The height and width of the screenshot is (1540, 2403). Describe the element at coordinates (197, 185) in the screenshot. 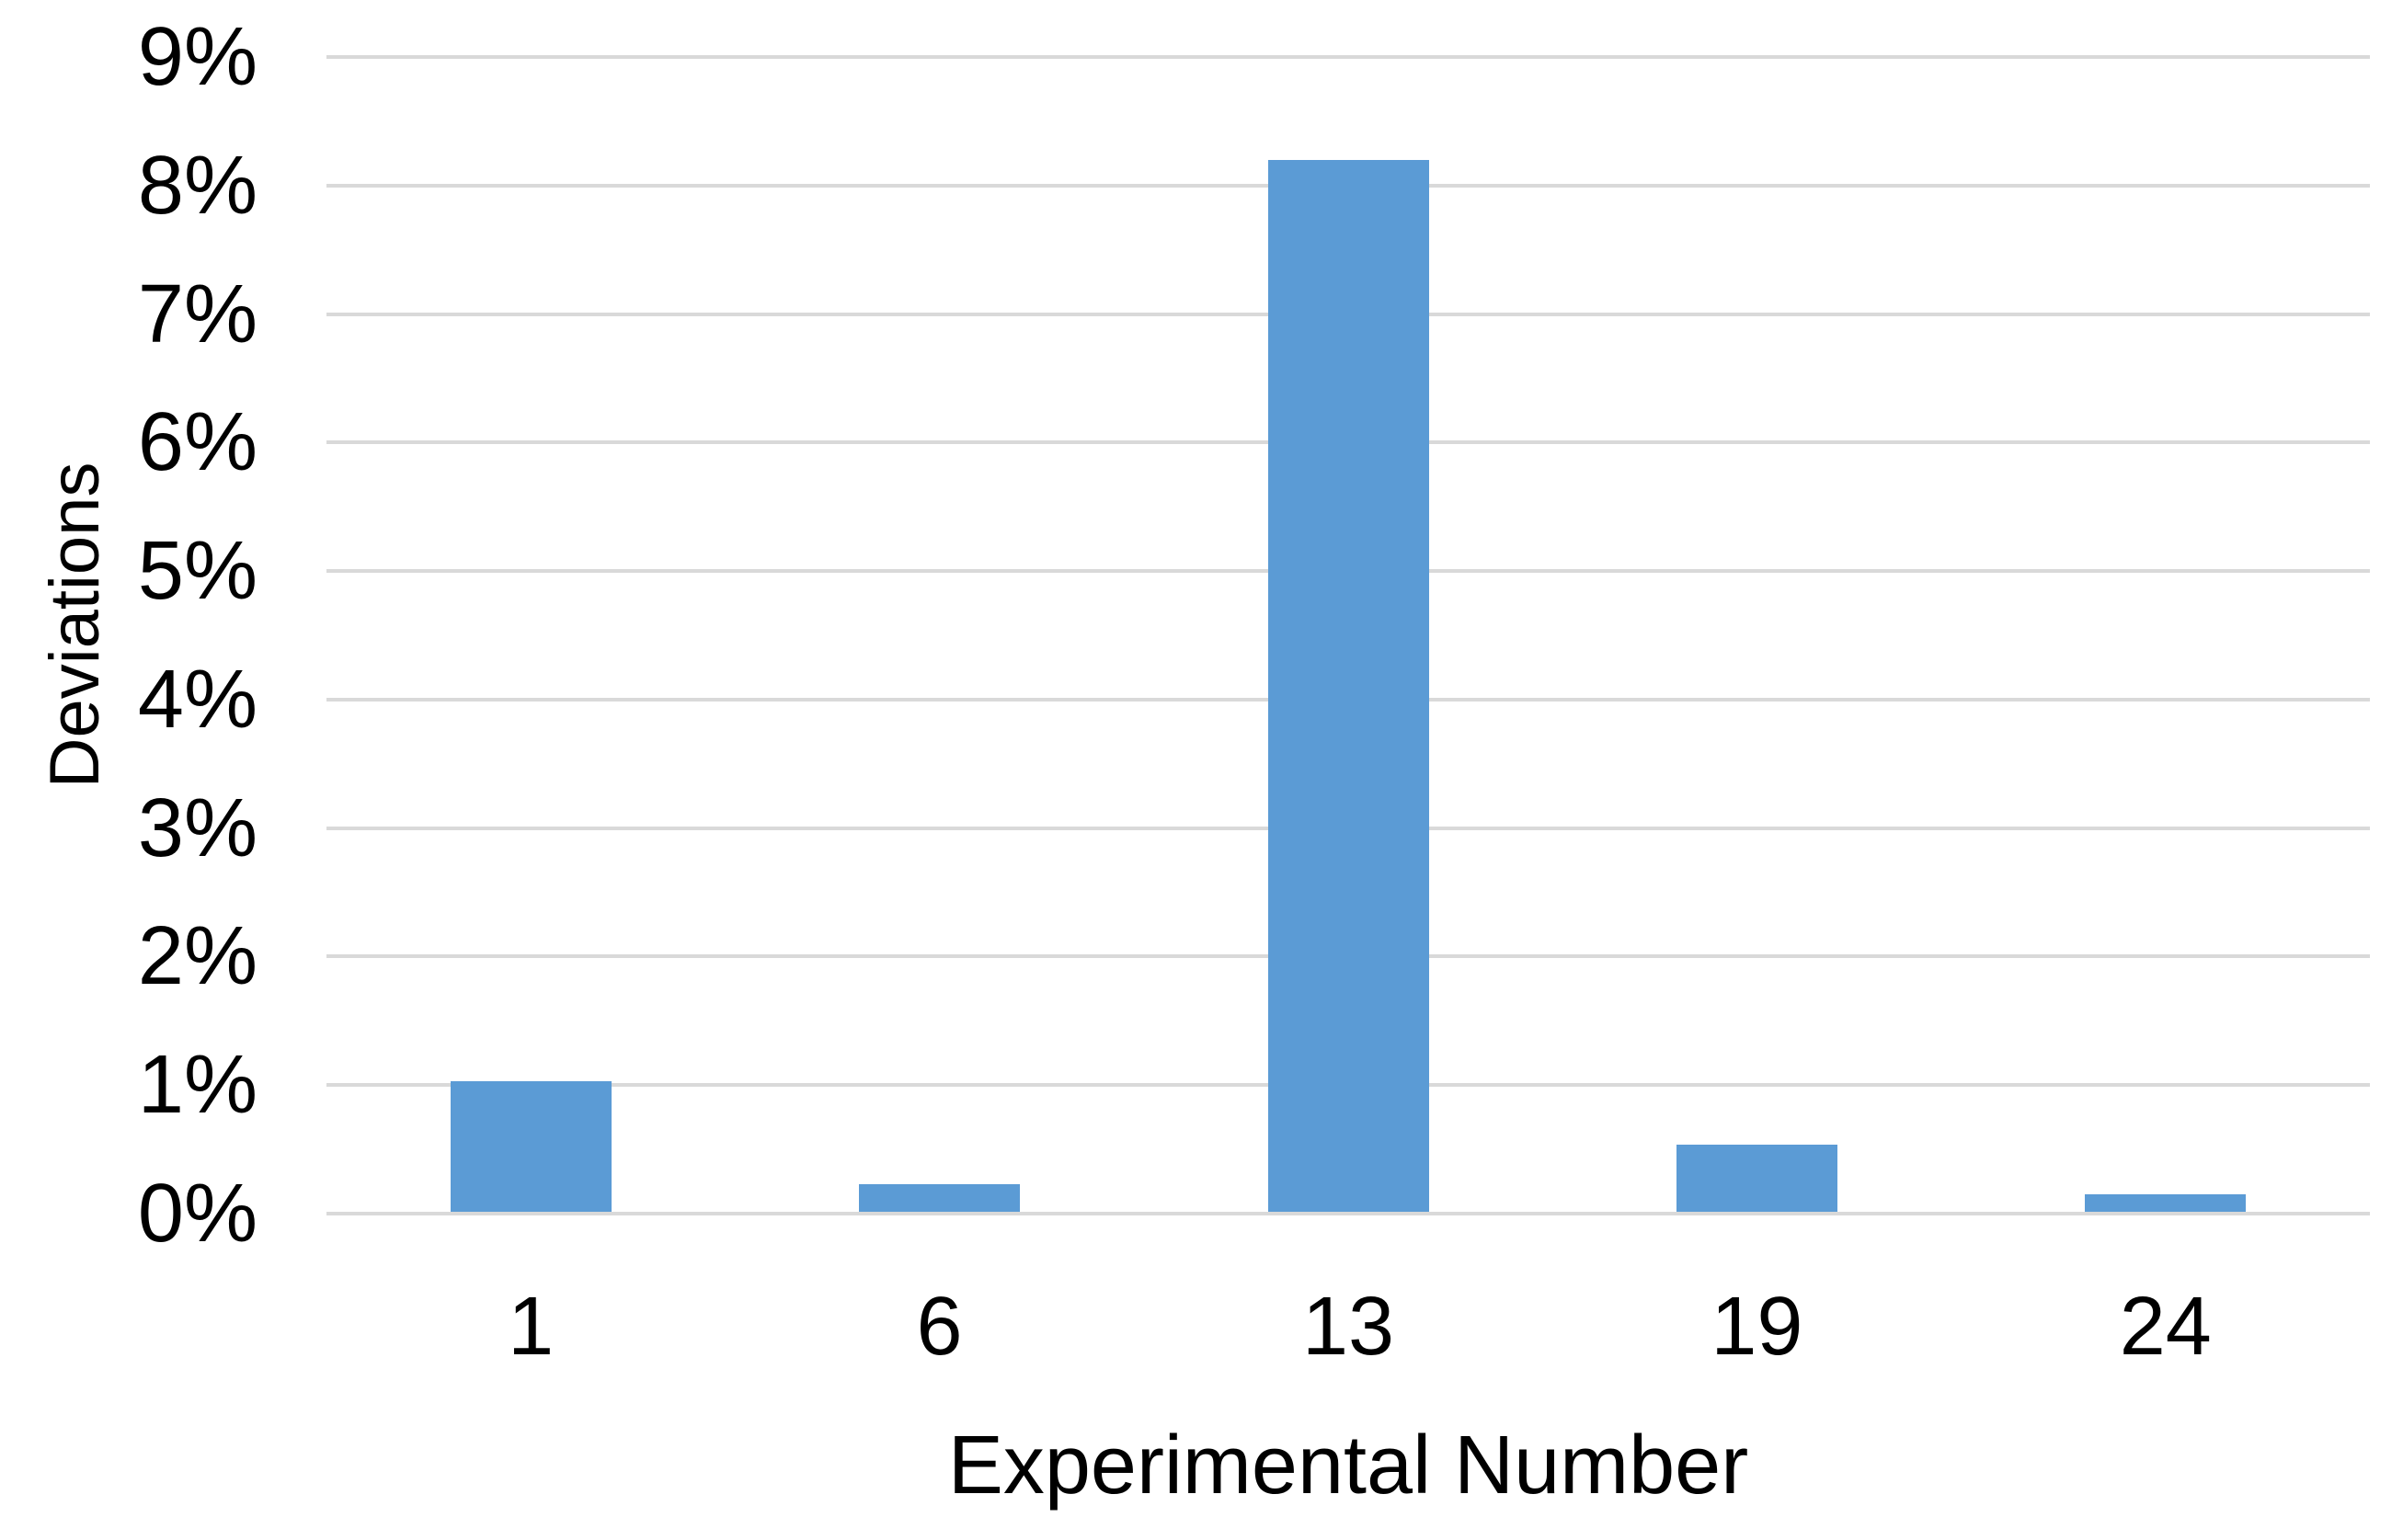

I see `y-tick-label: 8%` at that location.